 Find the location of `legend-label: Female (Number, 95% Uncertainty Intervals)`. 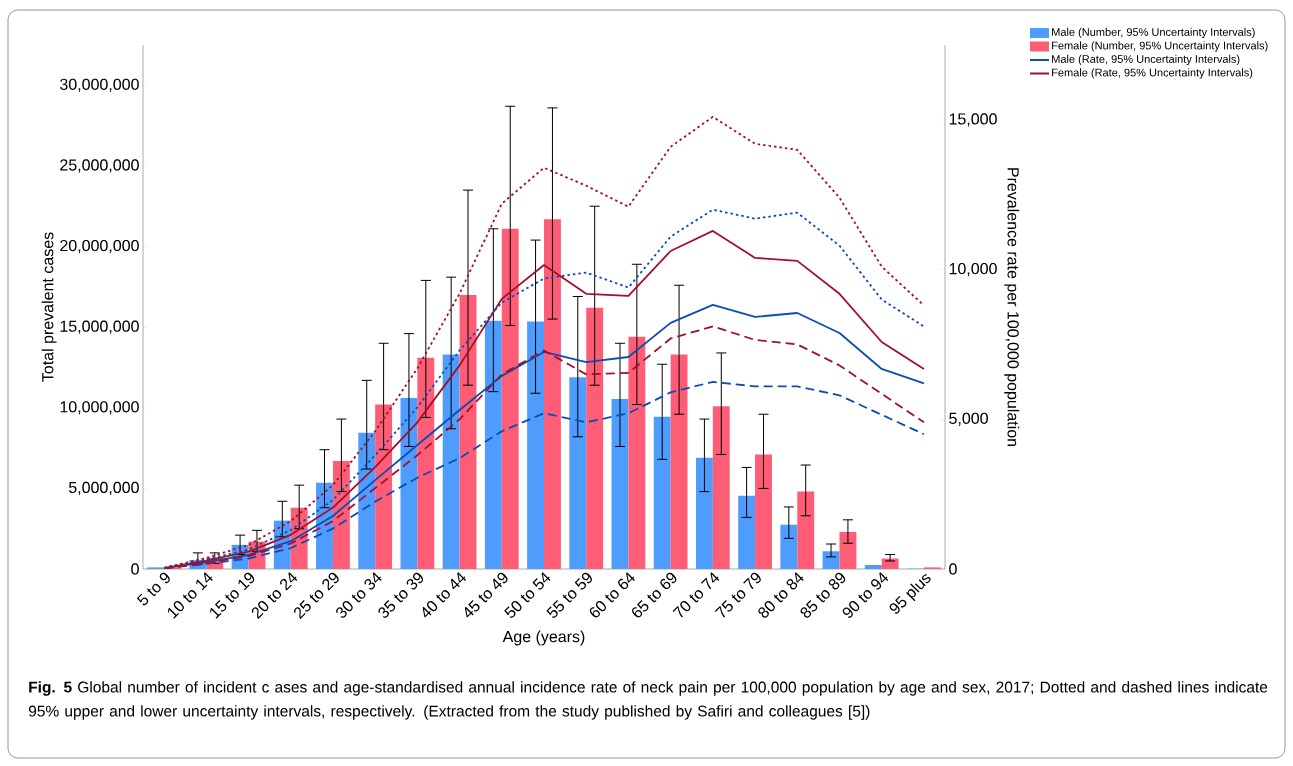

legend-label: Female (Number, 95% Uncertainty Intervals) is located at coordinates (1160, 46).